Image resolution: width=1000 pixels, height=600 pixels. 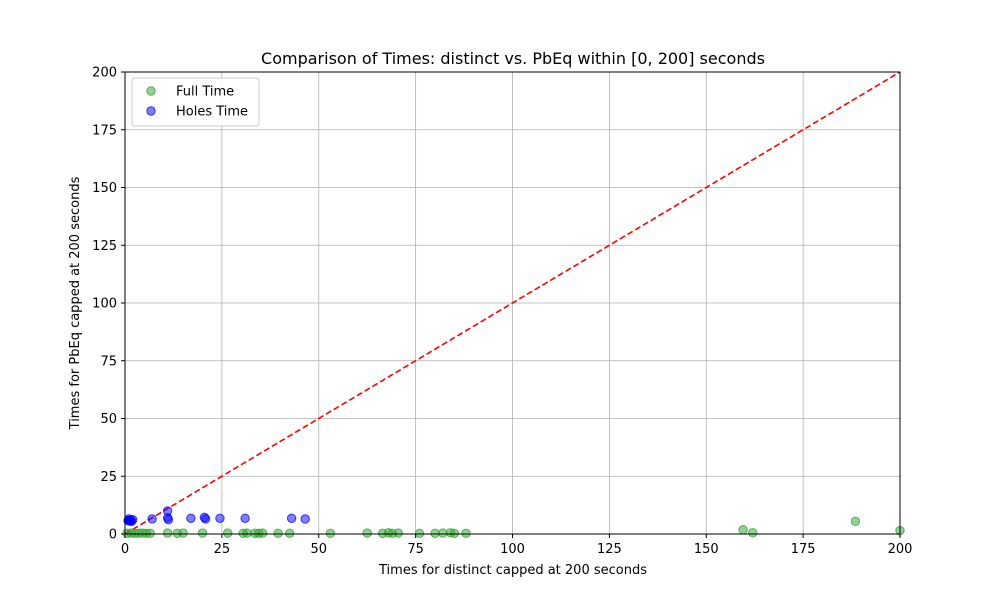 What do you see at coordinates (104, 188) in the screenshot?
I see `y-tick-label: 150` at bounding box center [104, 188].